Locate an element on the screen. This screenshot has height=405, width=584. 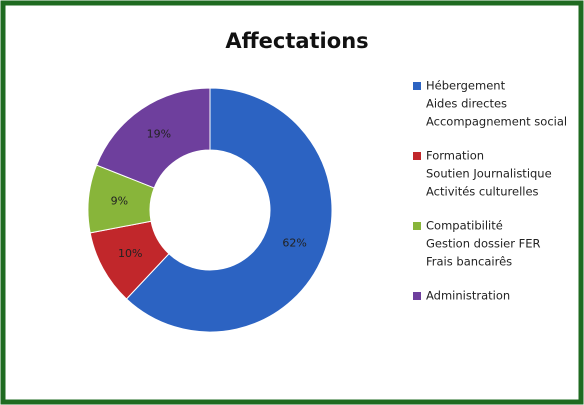
value-label: 19% is located at coordinates (159, 134).